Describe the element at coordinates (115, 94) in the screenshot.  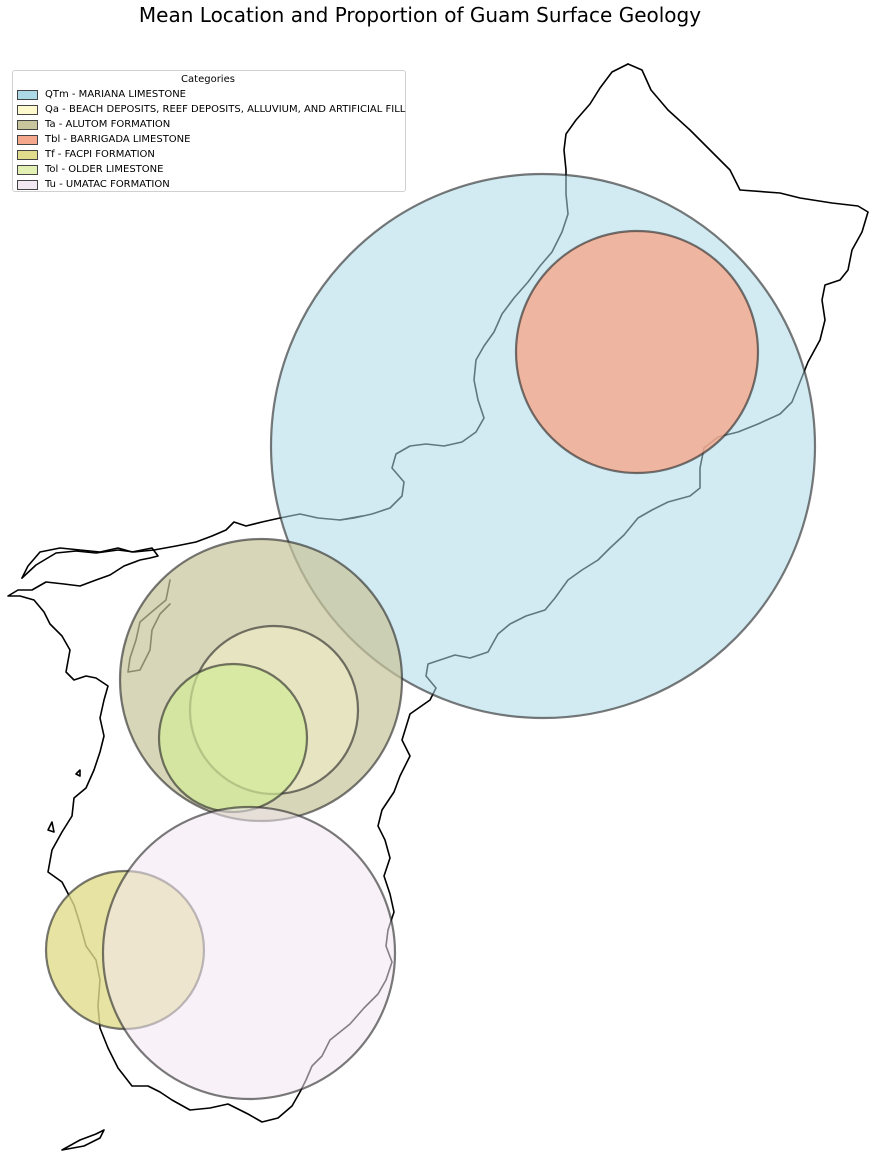
I see `legend-label: QTm - MARIANA LIMESTONE` at that location.